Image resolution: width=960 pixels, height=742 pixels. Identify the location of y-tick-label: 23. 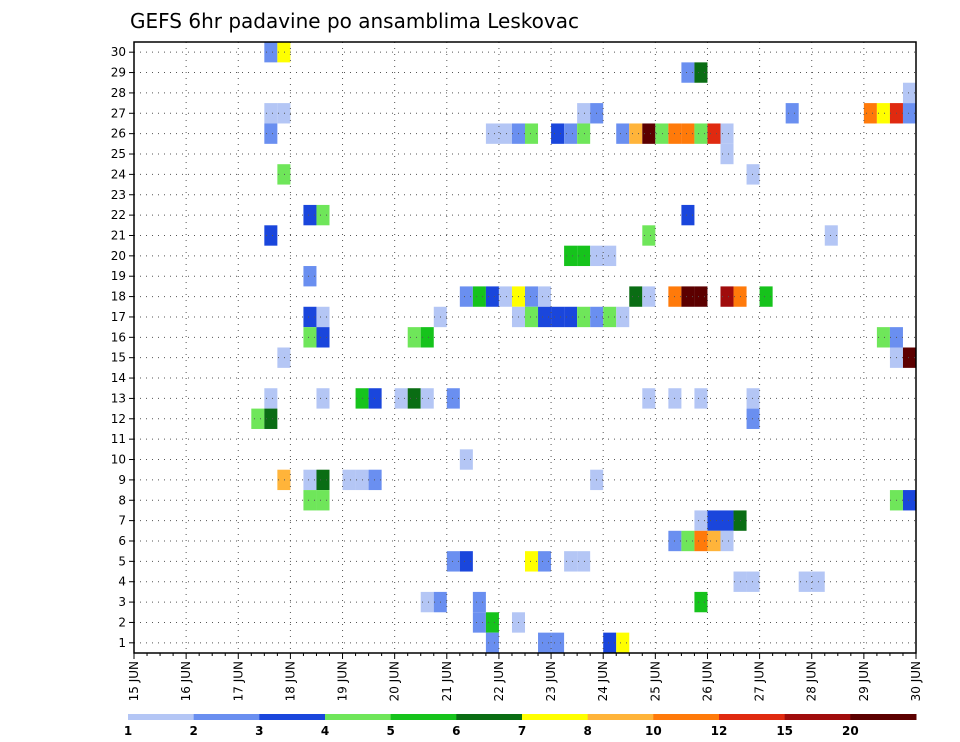
(118, 195).